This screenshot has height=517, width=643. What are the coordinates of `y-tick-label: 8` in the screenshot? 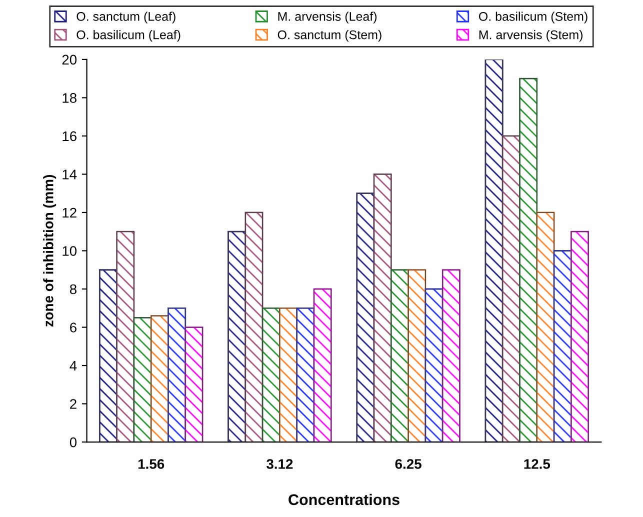 It's located at (73, 289).